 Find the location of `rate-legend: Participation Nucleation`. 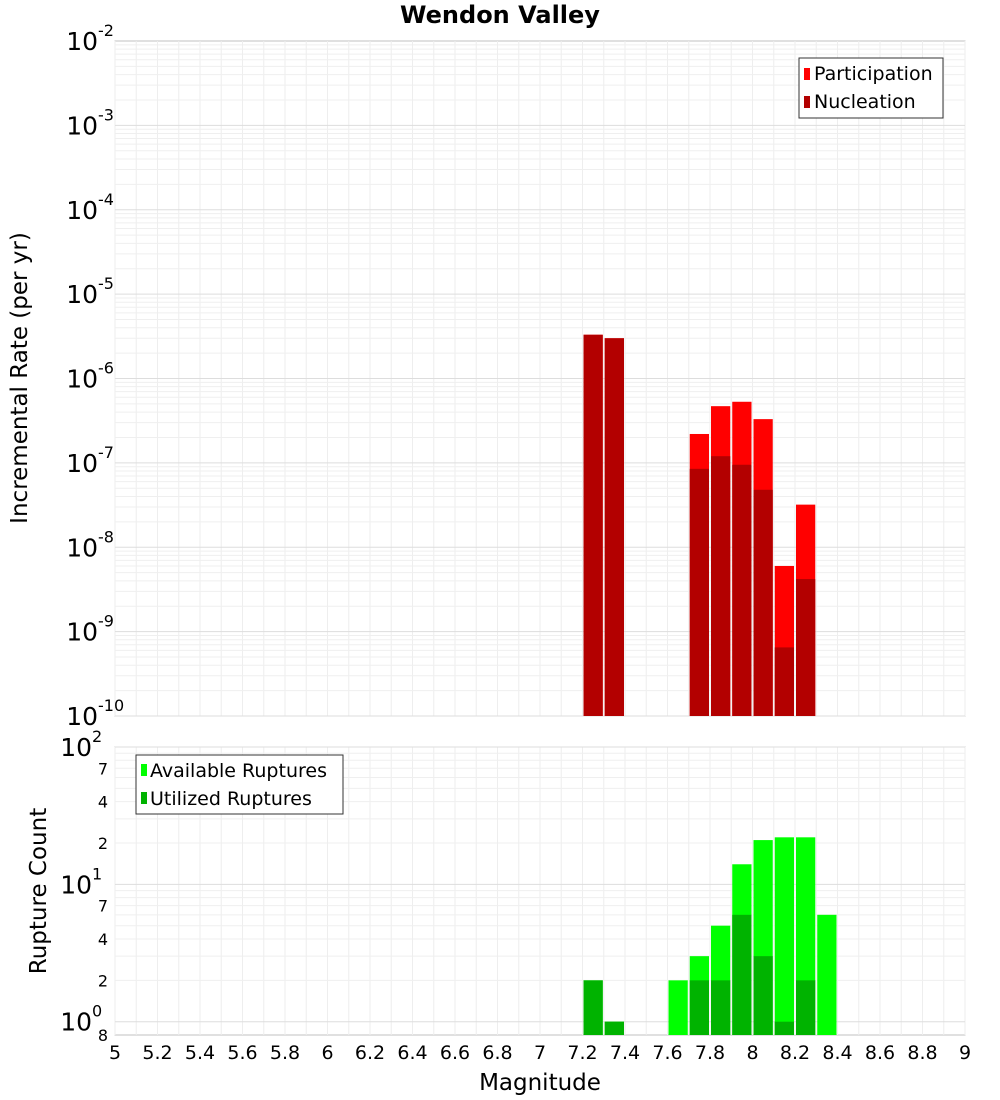

rate-legend: Participation Nucleation is located at coordinates (871, 88).